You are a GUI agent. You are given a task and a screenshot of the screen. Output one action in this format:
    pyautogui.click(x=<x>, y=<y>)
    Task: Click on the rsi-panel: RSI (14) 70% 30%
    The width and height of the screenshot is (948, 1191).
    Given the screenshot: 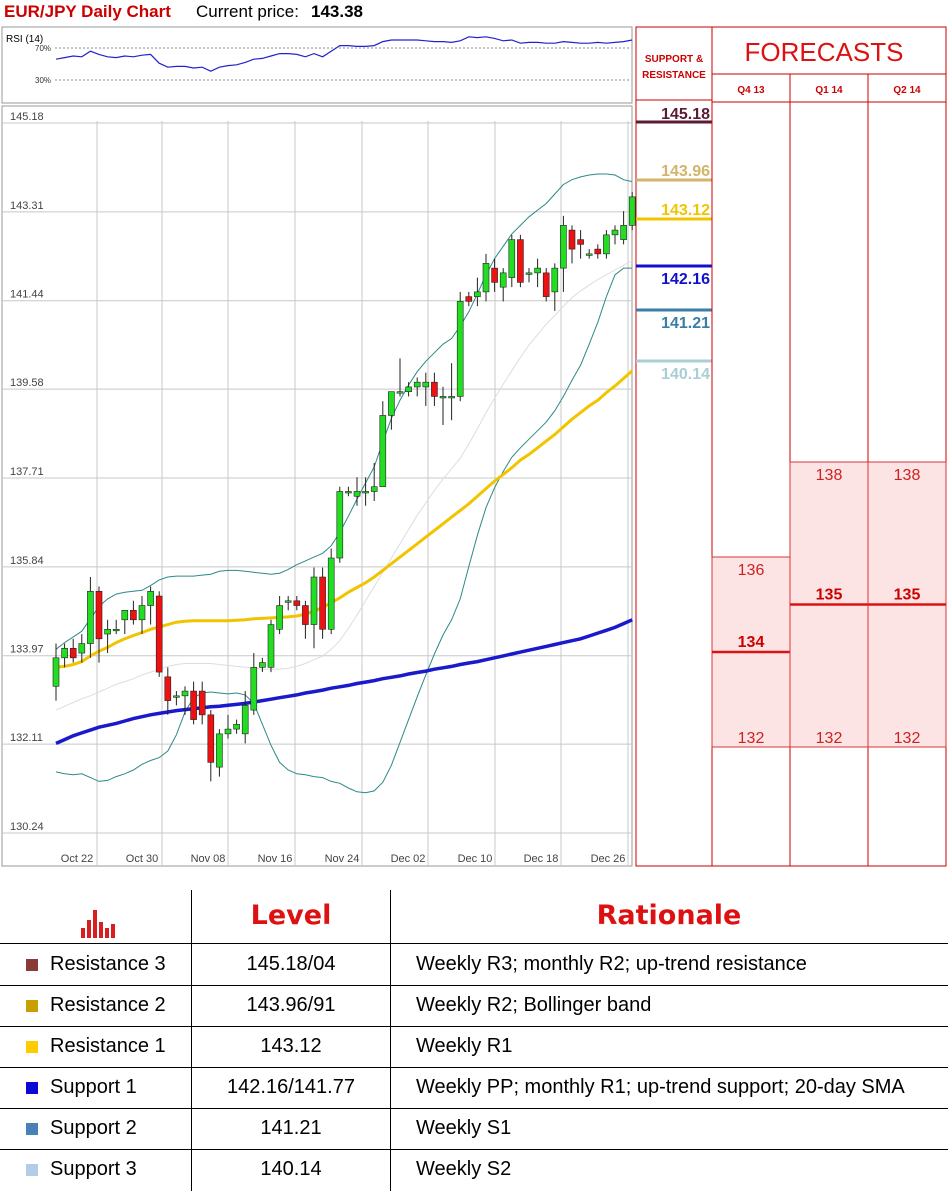 What is the action you would take?
    pyautogui.click(x=317, y=65)
    